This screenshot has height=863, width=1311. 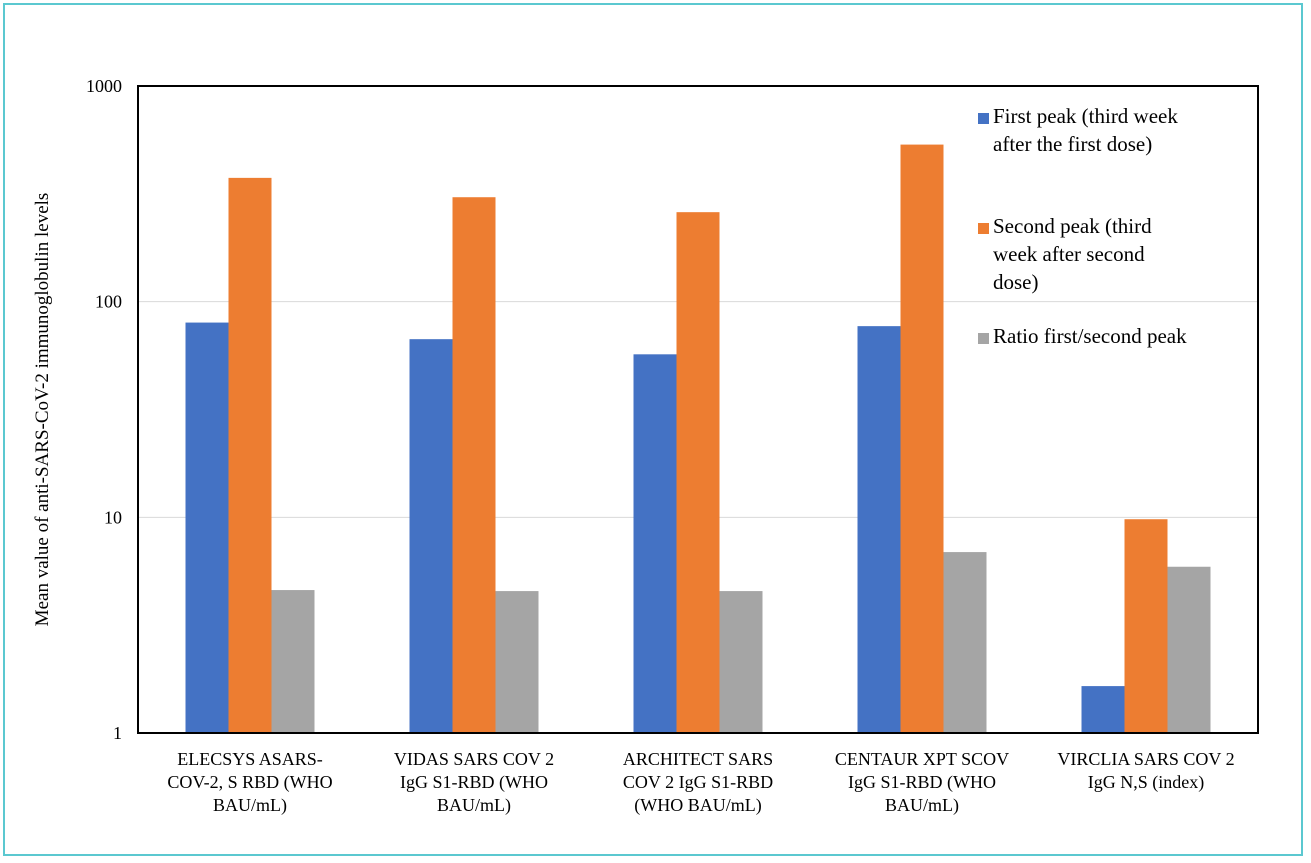 What do you see at coordinates (1146, 782) in the screenshot?
I see `x-tick-label: IgG N,S (index)` at bounding box center [1146, 782].